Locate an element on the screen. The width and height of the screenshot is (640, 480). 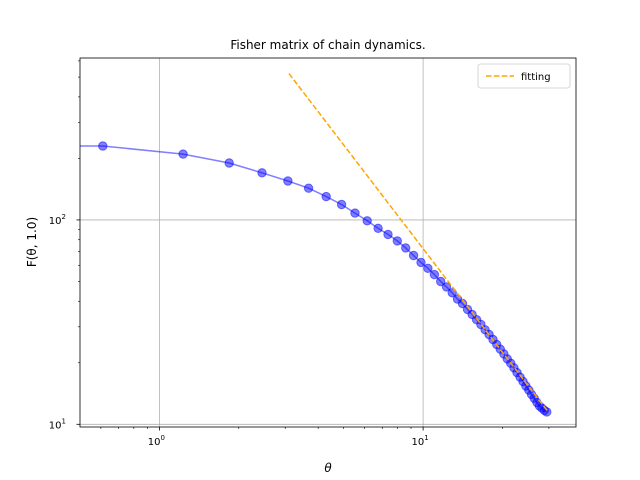
y-tick-label-exponent: 2 is located at coordinates (64, 217).